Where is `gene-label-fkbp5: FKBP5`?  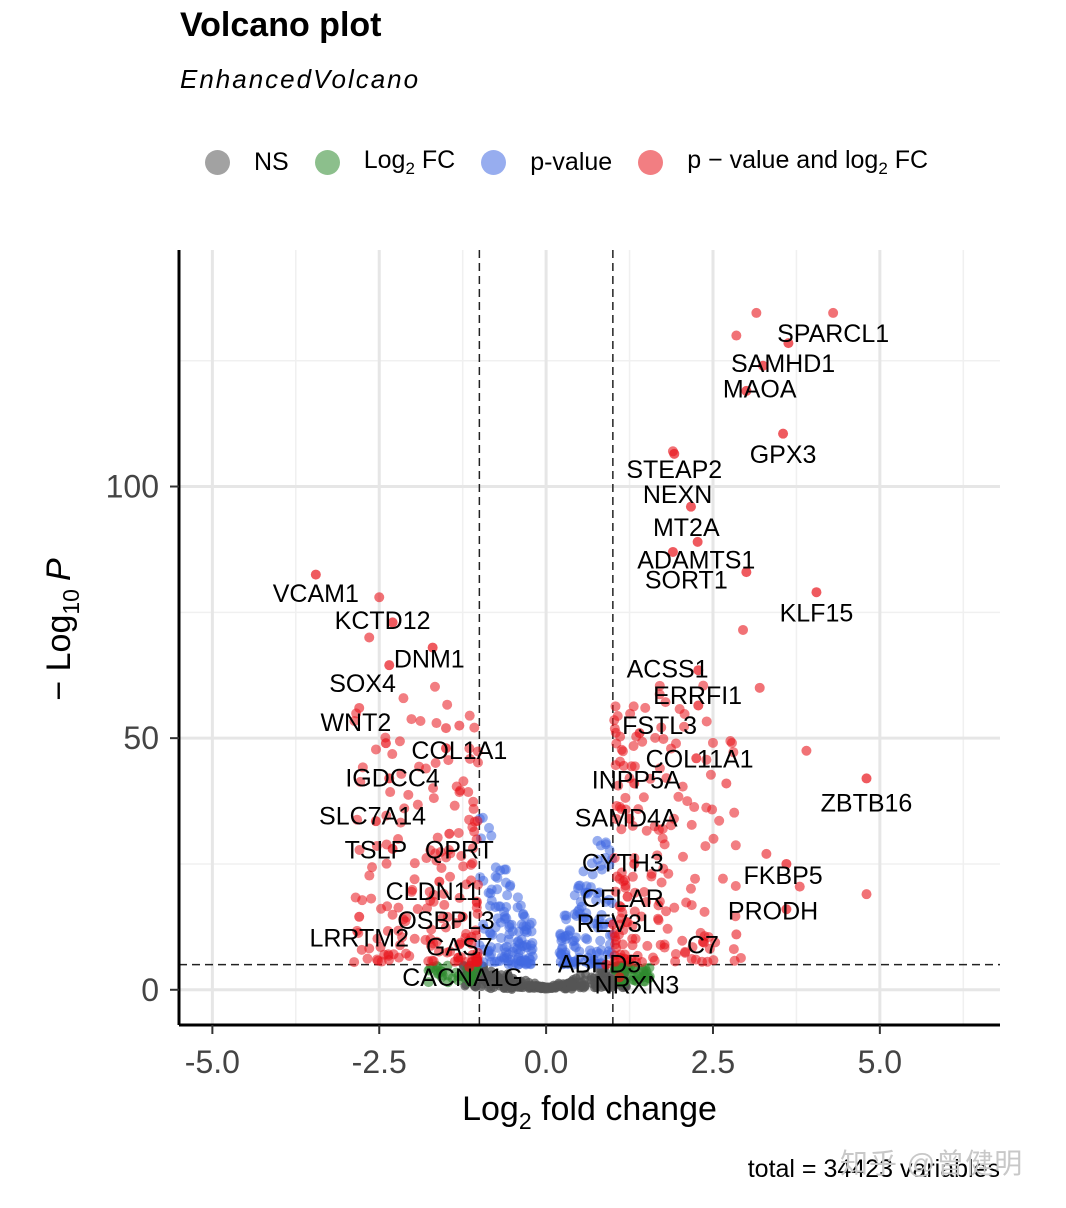 gene-label-fkbp5: FKBP5 is located at coordinates (782, 876).